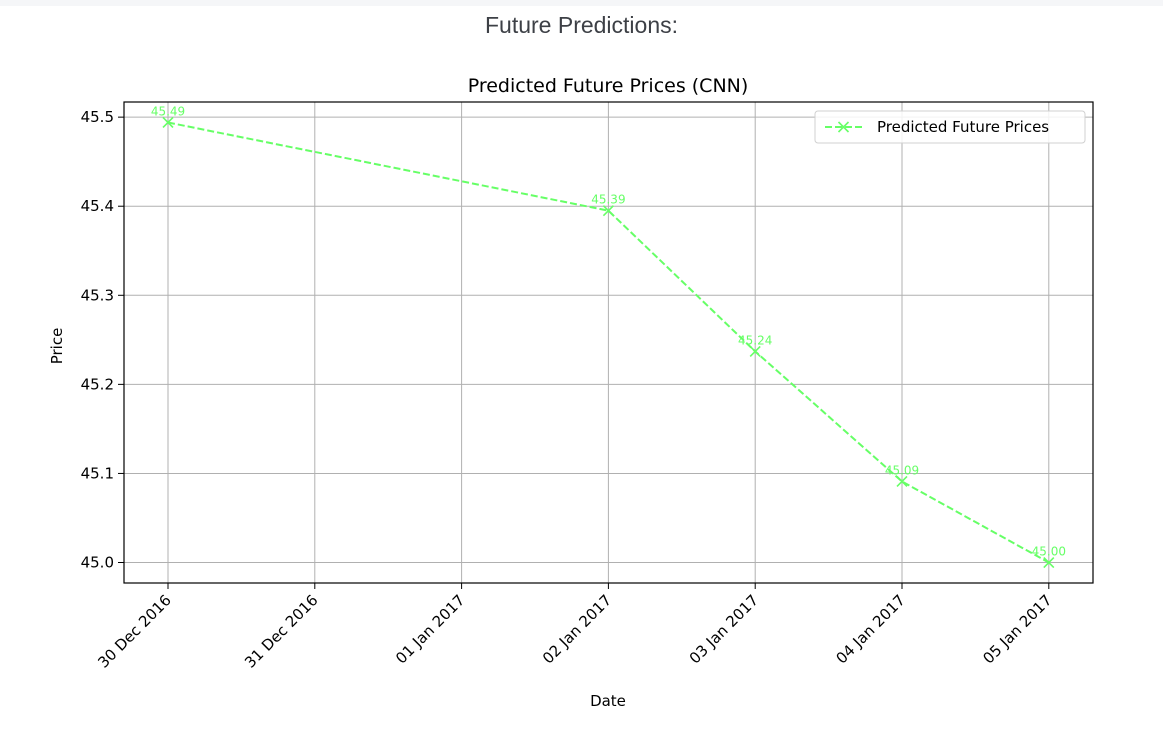  What do you see at coordinates (581, 3) in the screenshot?
I see `top-band` at bounding box center [581, 3].